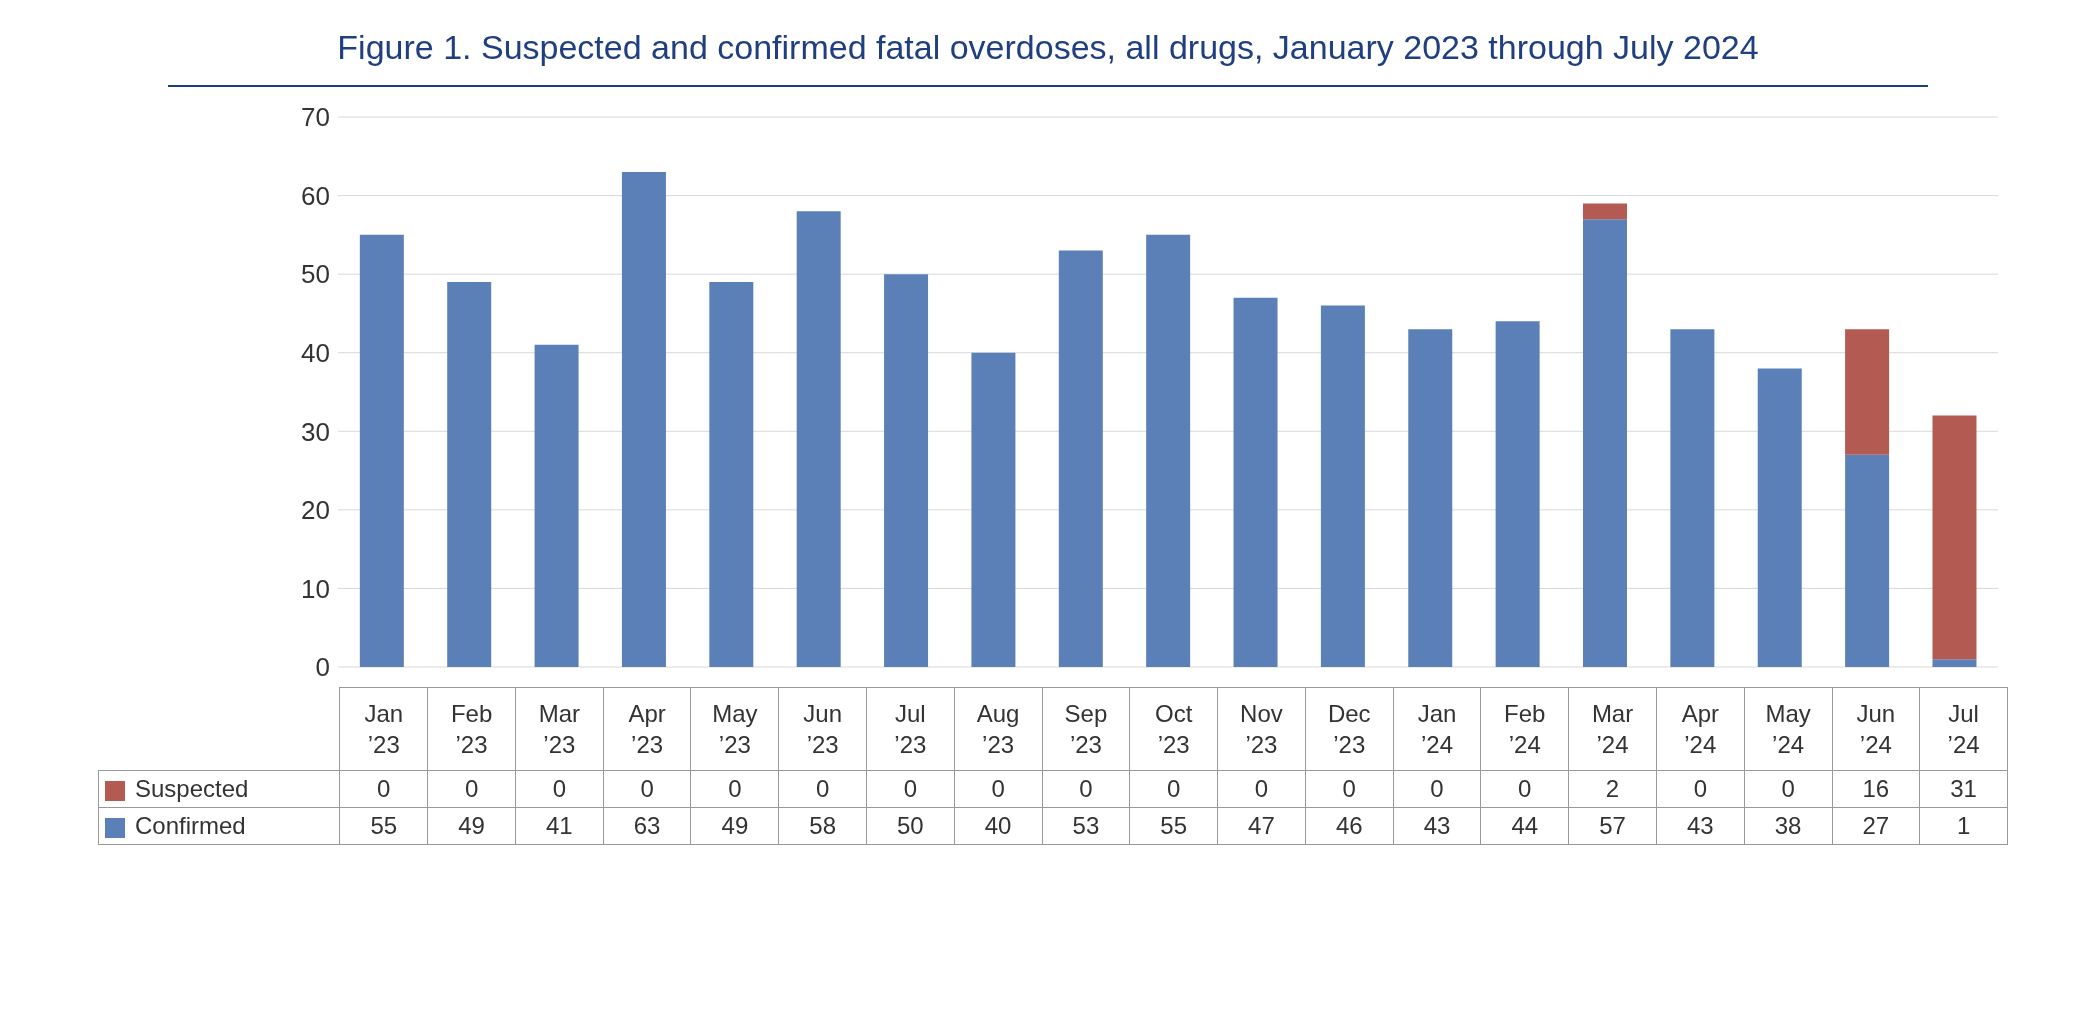  I want to click on x-tick-label: Dec ’23, so click(1349, 730).